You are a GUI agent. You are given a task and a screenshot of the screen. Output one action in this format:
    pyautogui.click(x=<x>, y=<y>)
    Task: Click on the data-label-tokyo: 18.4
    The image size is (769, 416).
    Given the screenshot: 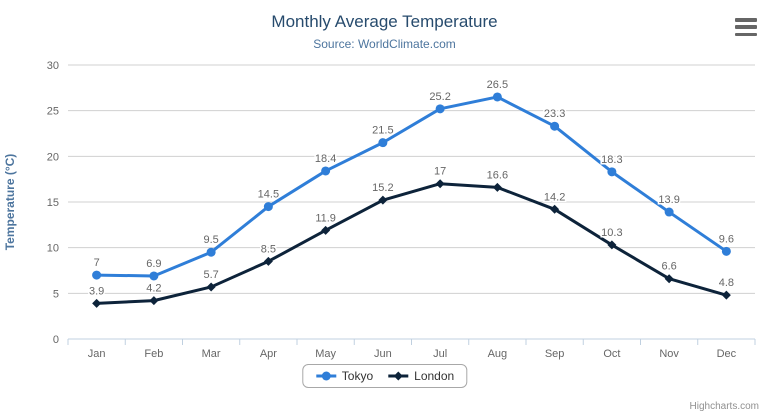 What is the action you would take?
    pyautogui.click(x=325, y=159)
    